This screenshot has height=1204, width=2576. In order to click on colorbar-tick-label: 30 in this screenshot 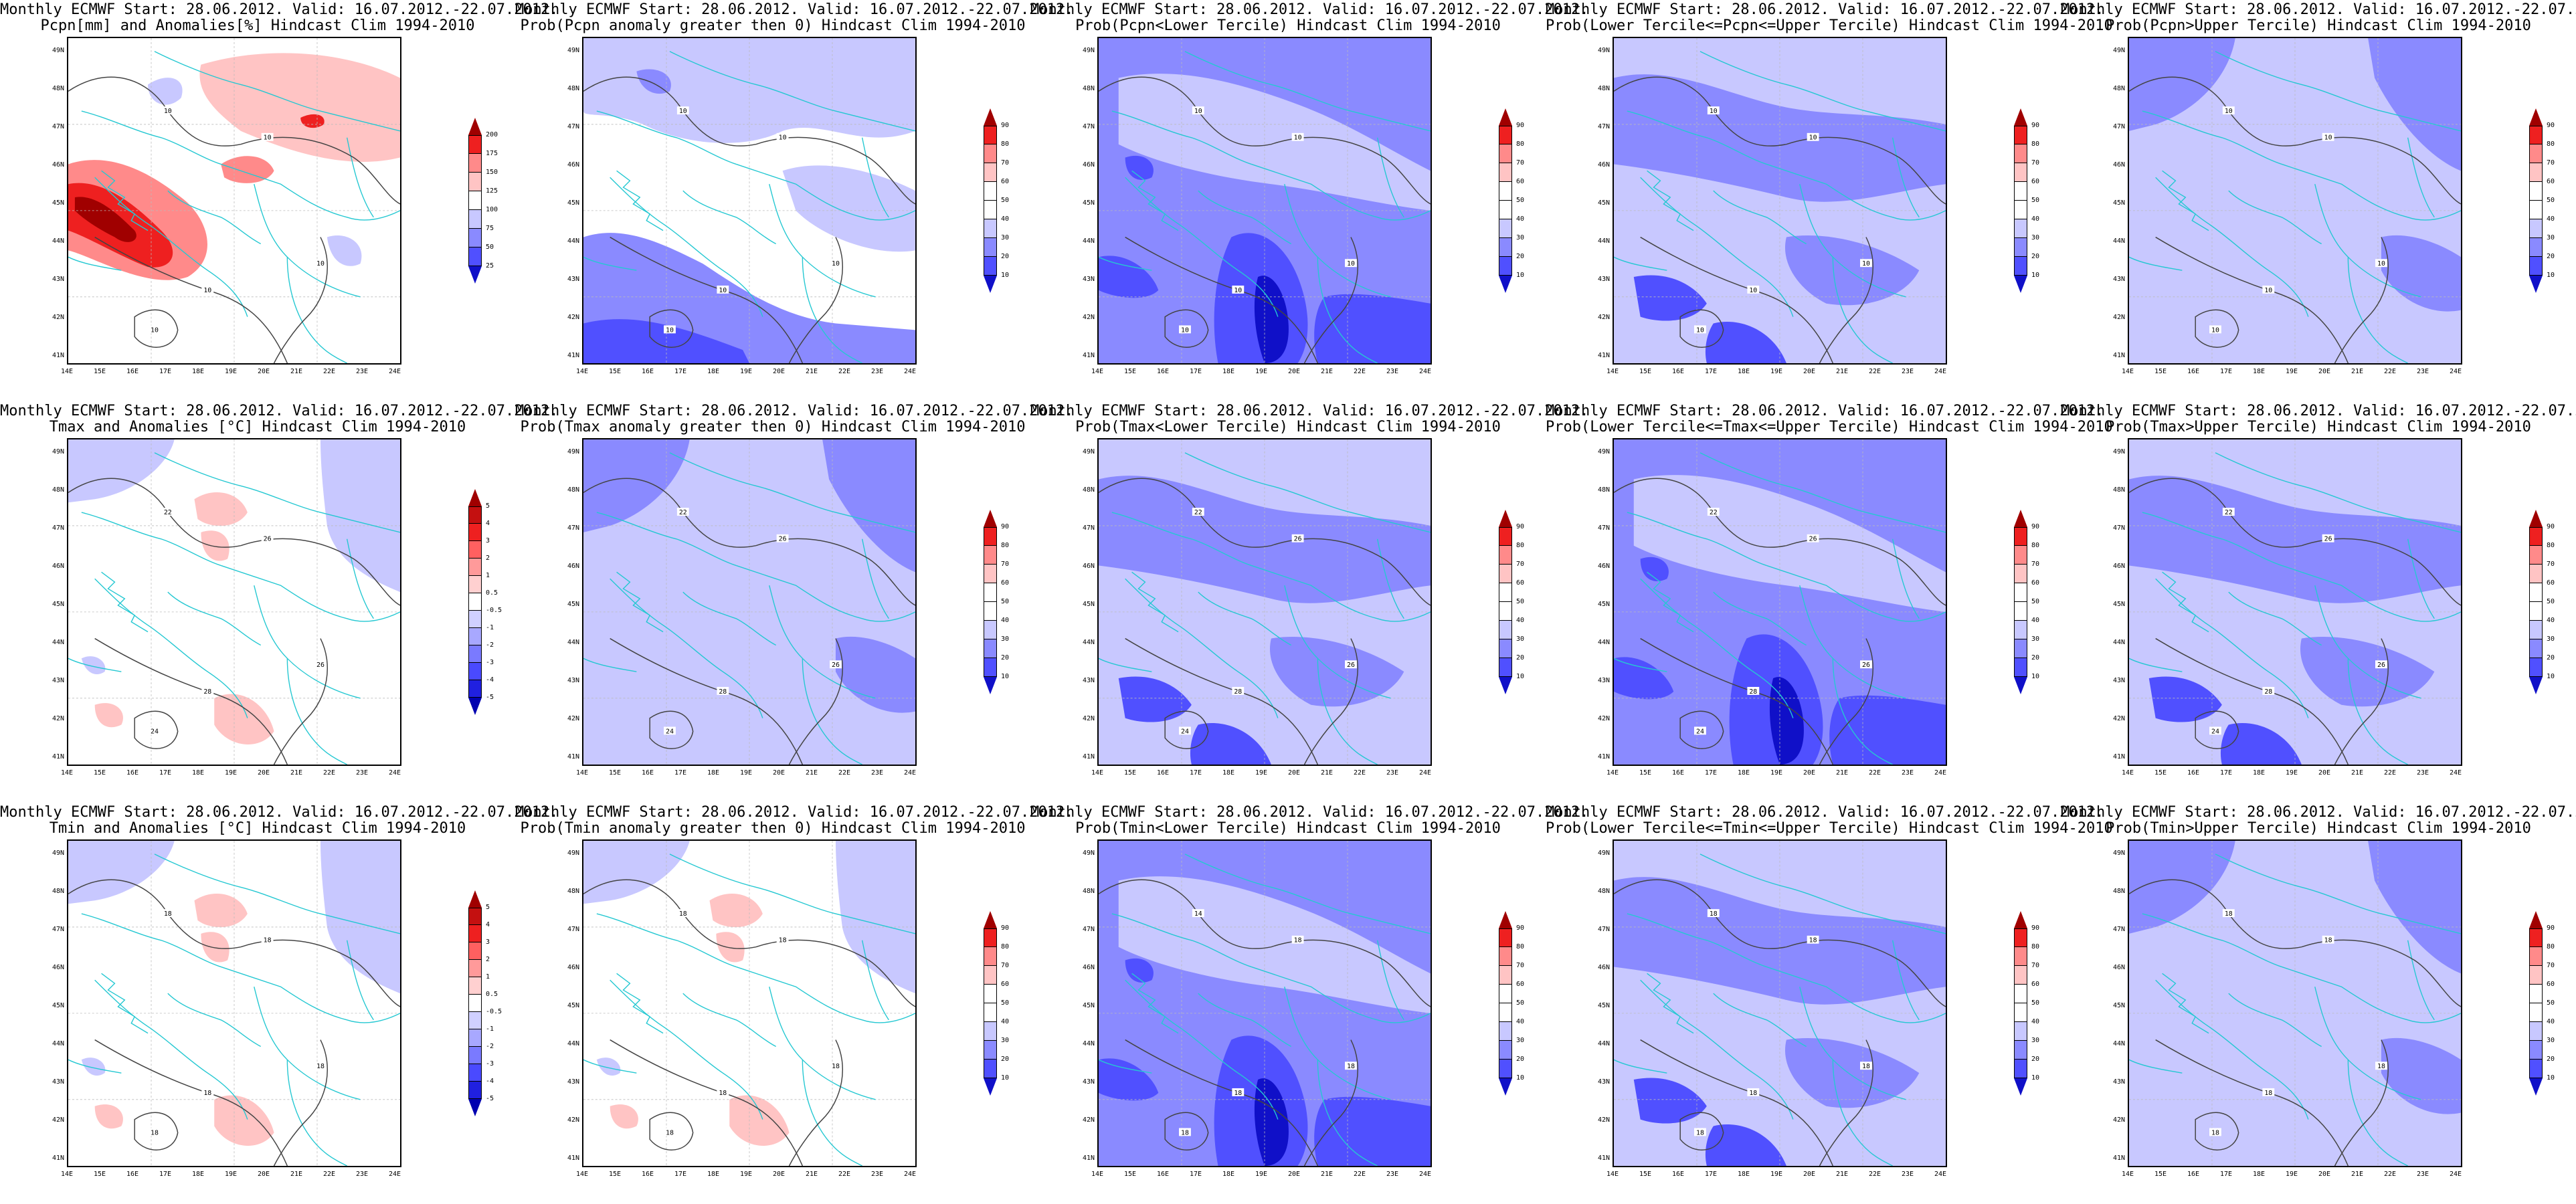, I will do `click(2035, 639)`.